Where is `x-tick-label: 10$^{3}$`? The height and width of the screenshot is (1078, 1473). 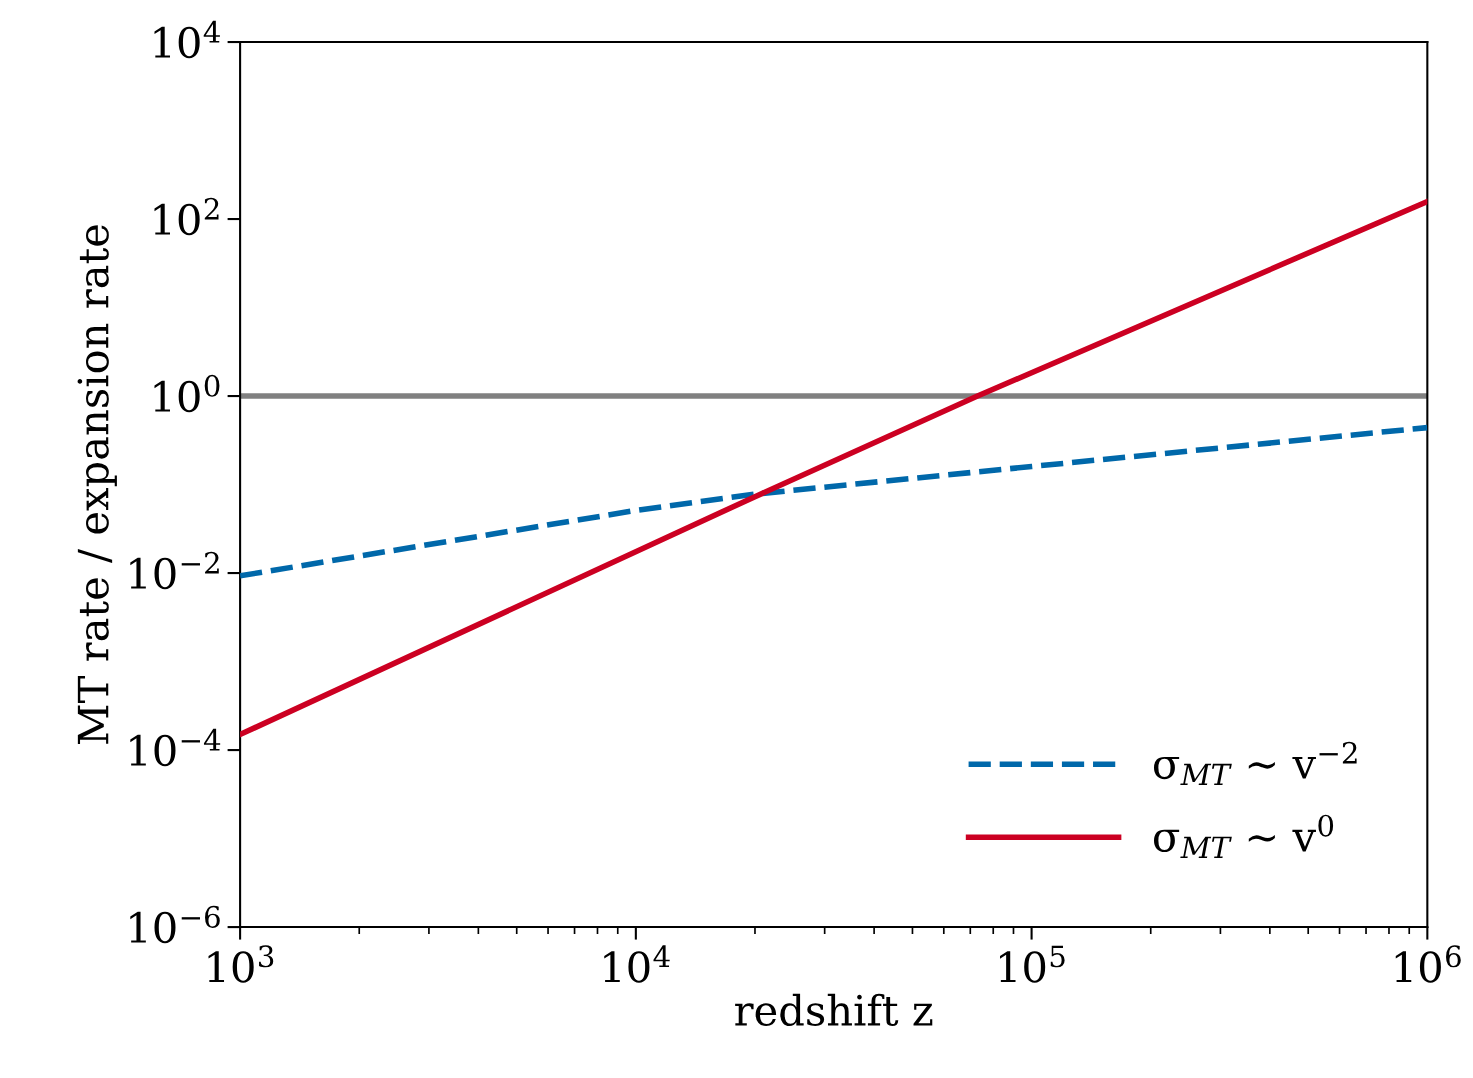
x-tick-label: 10$^{3}$ is located at coordinates (241, 964).